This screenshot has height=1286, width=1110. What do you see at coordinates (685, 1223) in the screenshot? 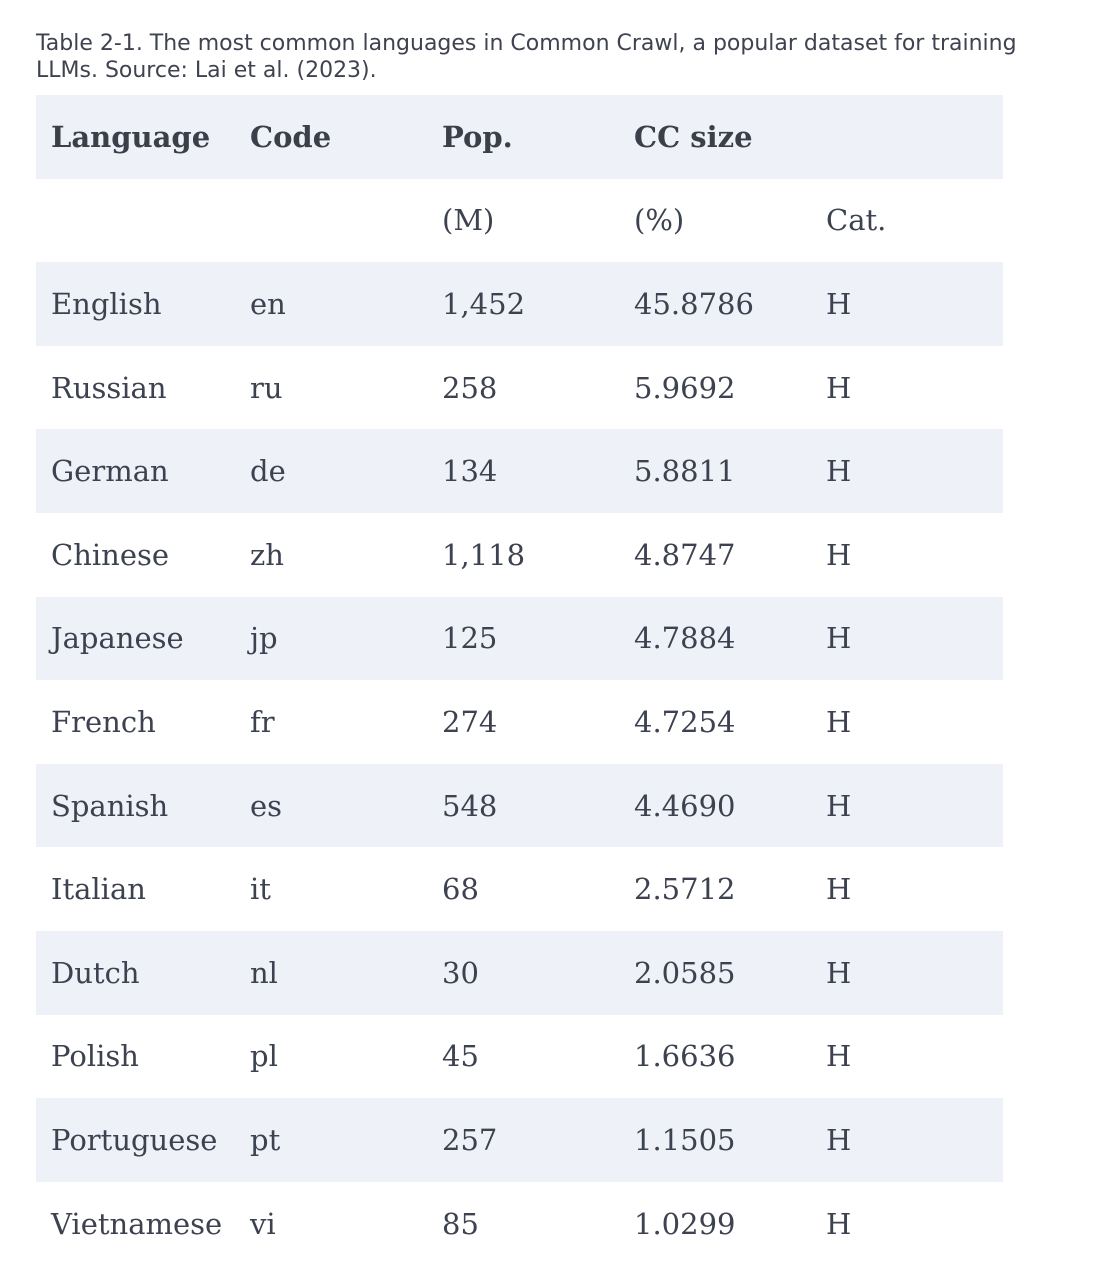
I see `cc-size-cell: 1.0299` at bounding box center [685, 1223].